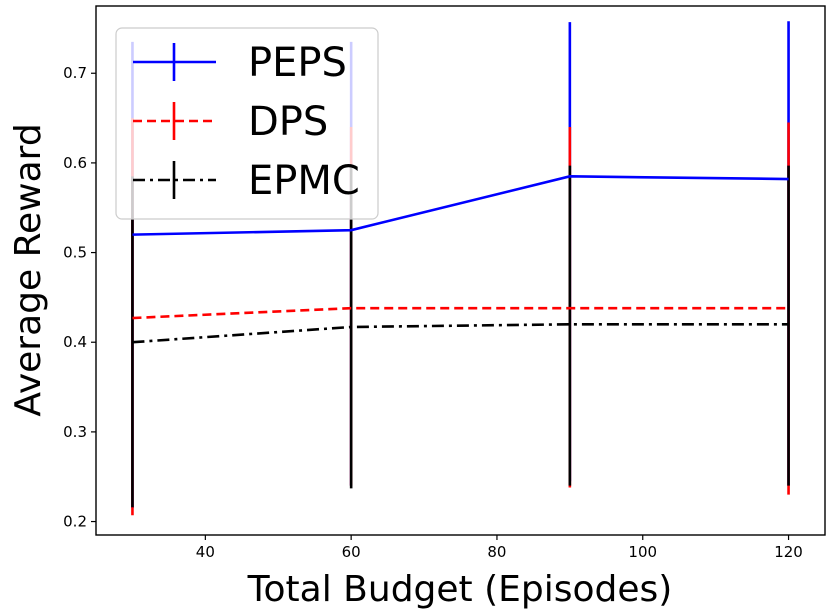  I want to click on y-axis: 0.2 0.3 0.4 0.5 0.6 0.7, so click(79, 297).